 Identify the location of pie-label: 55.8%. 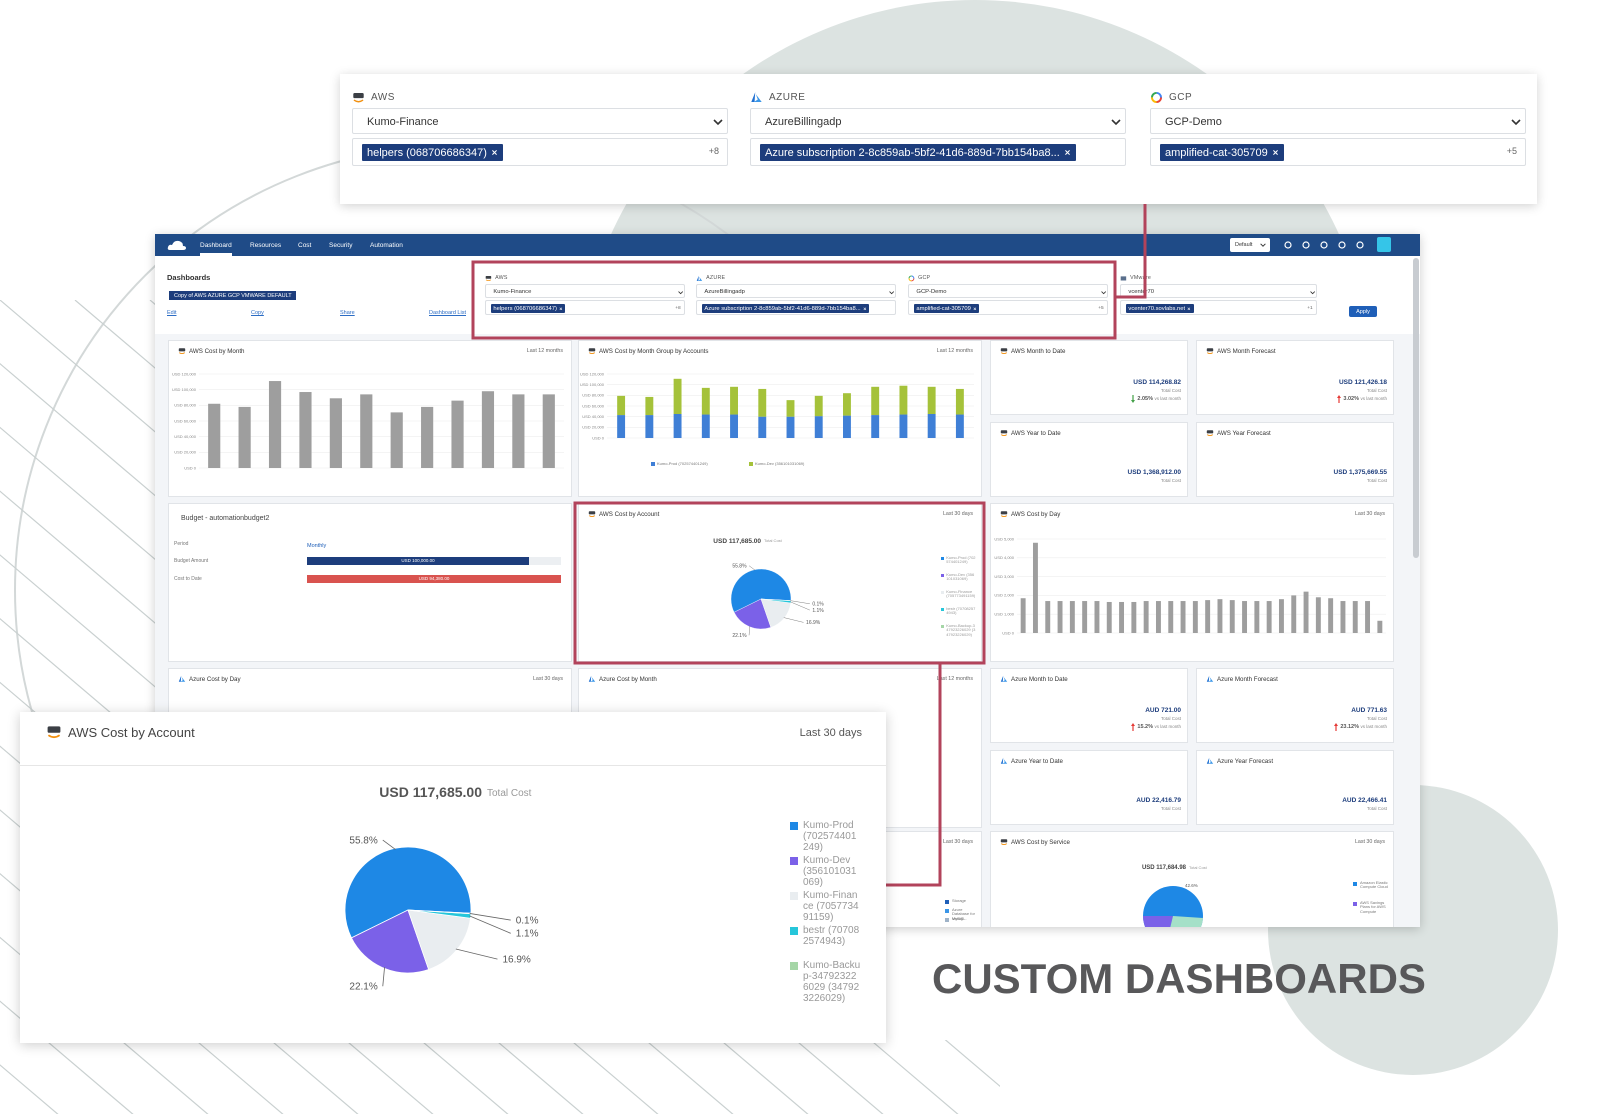
(739, 566).